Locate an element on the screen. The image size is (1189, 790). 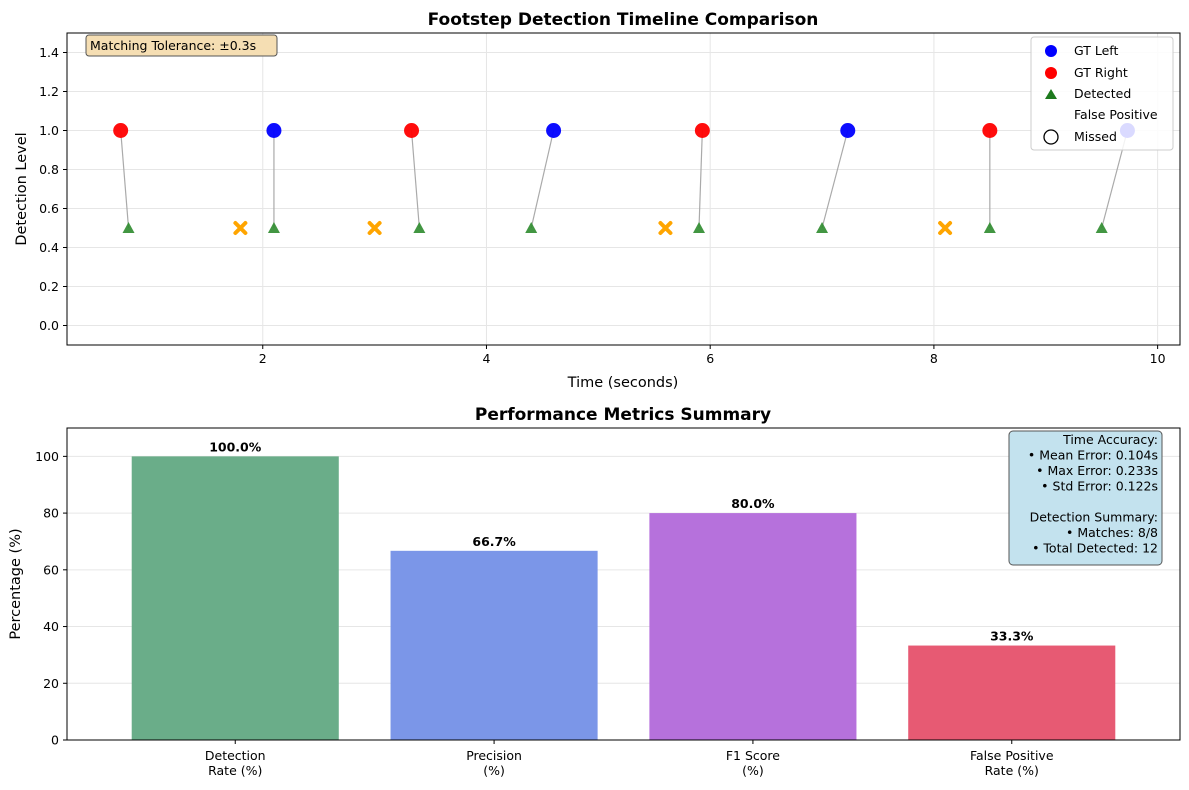
metrics-y-tick-label: 0 is located at coordinates (55, 740).